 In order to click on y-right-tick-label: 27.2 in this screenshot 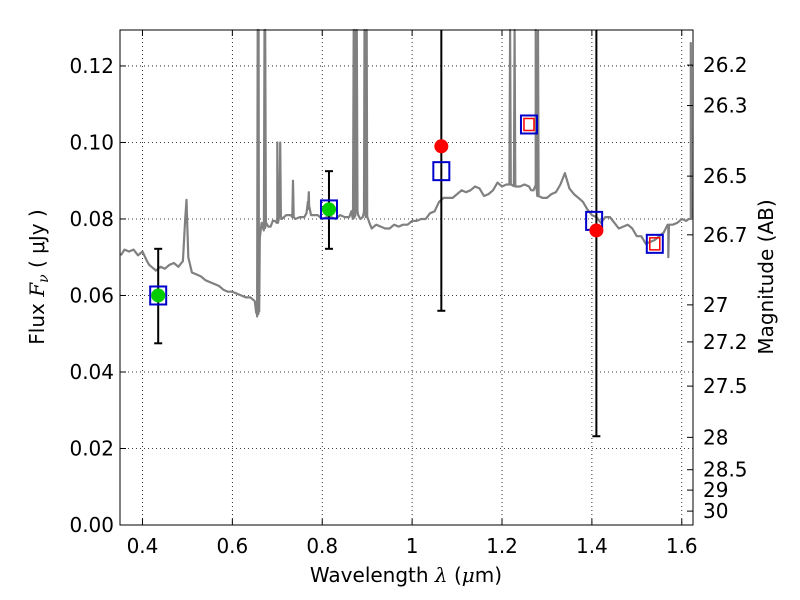, I will do `click(725, 342)`.